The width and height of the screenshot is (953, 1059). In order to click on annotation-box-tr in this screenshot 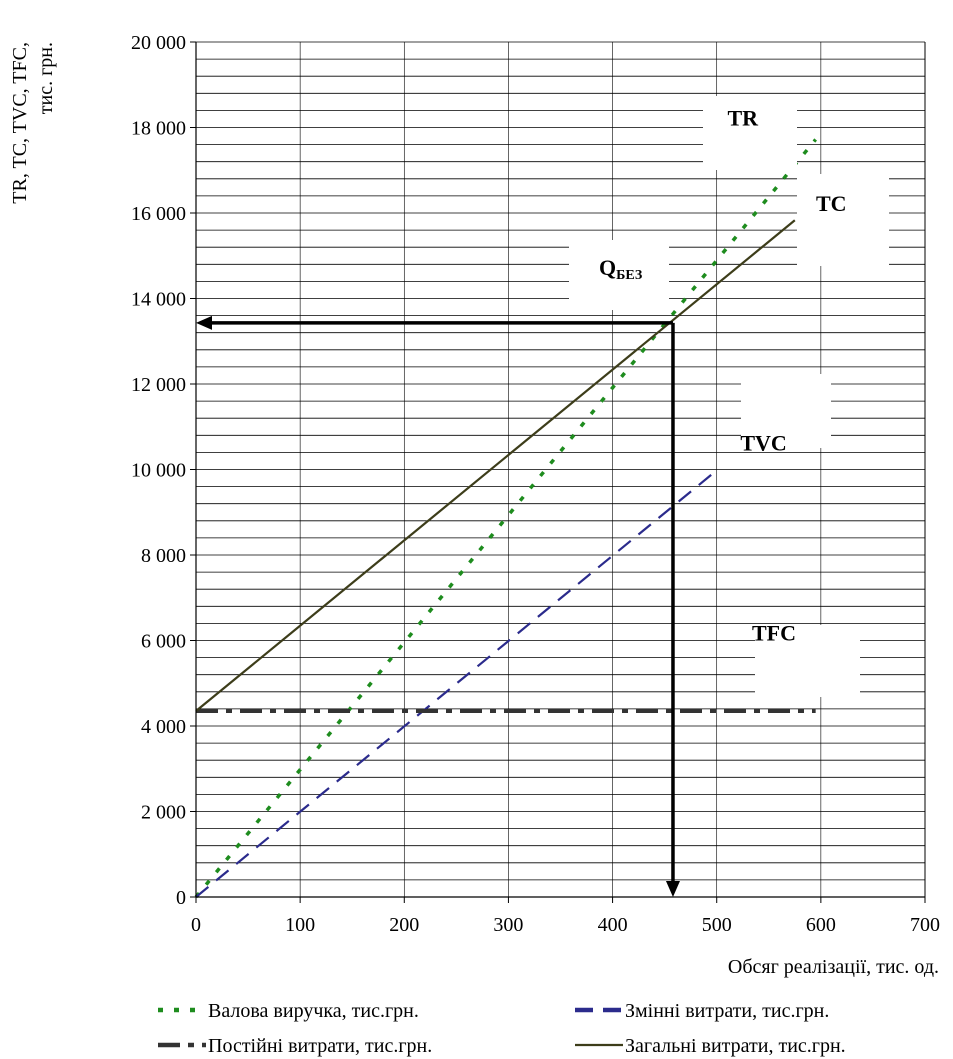, I will do `click(750, 133)`.